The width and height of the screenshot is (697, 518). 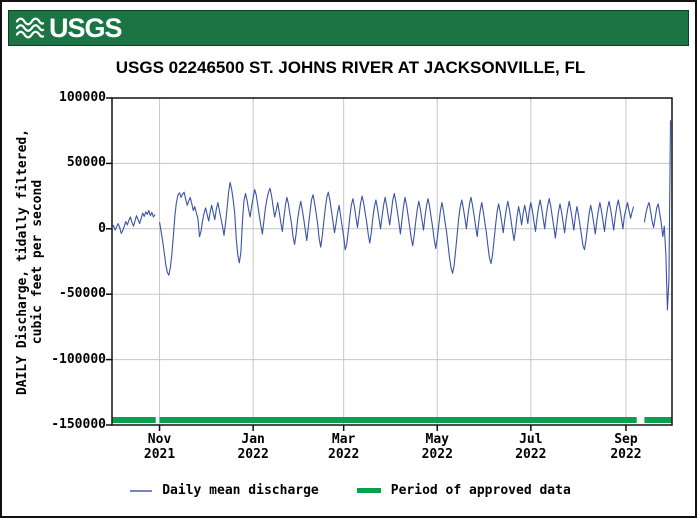 What do you see at coordinates (240, 490) in the screenshot?
I see `legend-label-daily-mean: Daily mean discharge` at bounding box center [240, 490].